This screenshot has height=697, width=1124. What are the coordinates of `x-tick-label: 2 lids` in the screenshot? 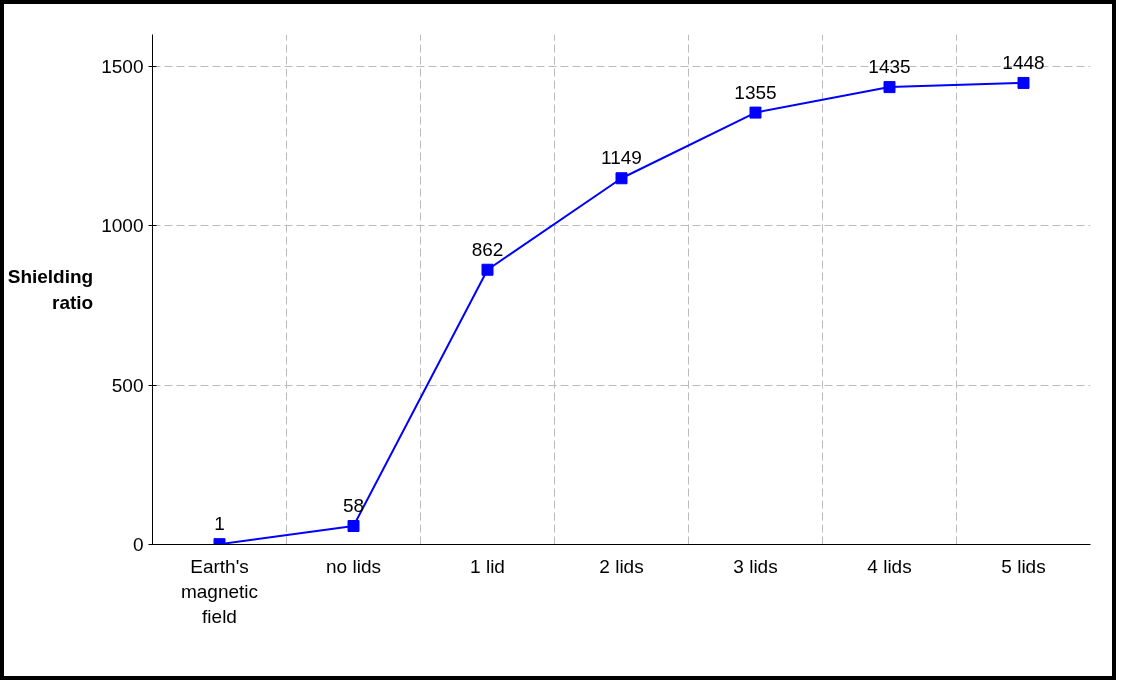 It's located at (621, 566).